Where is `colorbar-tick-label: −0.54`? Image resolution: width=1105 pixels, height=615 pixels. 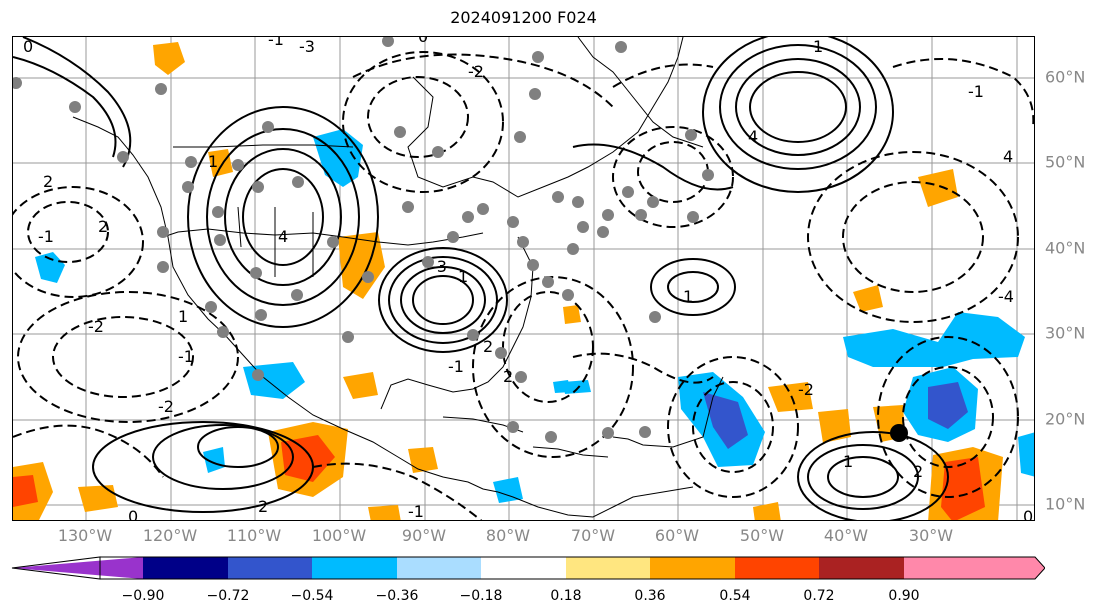
colorbar-tick-label: −0.54 is located at coordinates (312, 596).